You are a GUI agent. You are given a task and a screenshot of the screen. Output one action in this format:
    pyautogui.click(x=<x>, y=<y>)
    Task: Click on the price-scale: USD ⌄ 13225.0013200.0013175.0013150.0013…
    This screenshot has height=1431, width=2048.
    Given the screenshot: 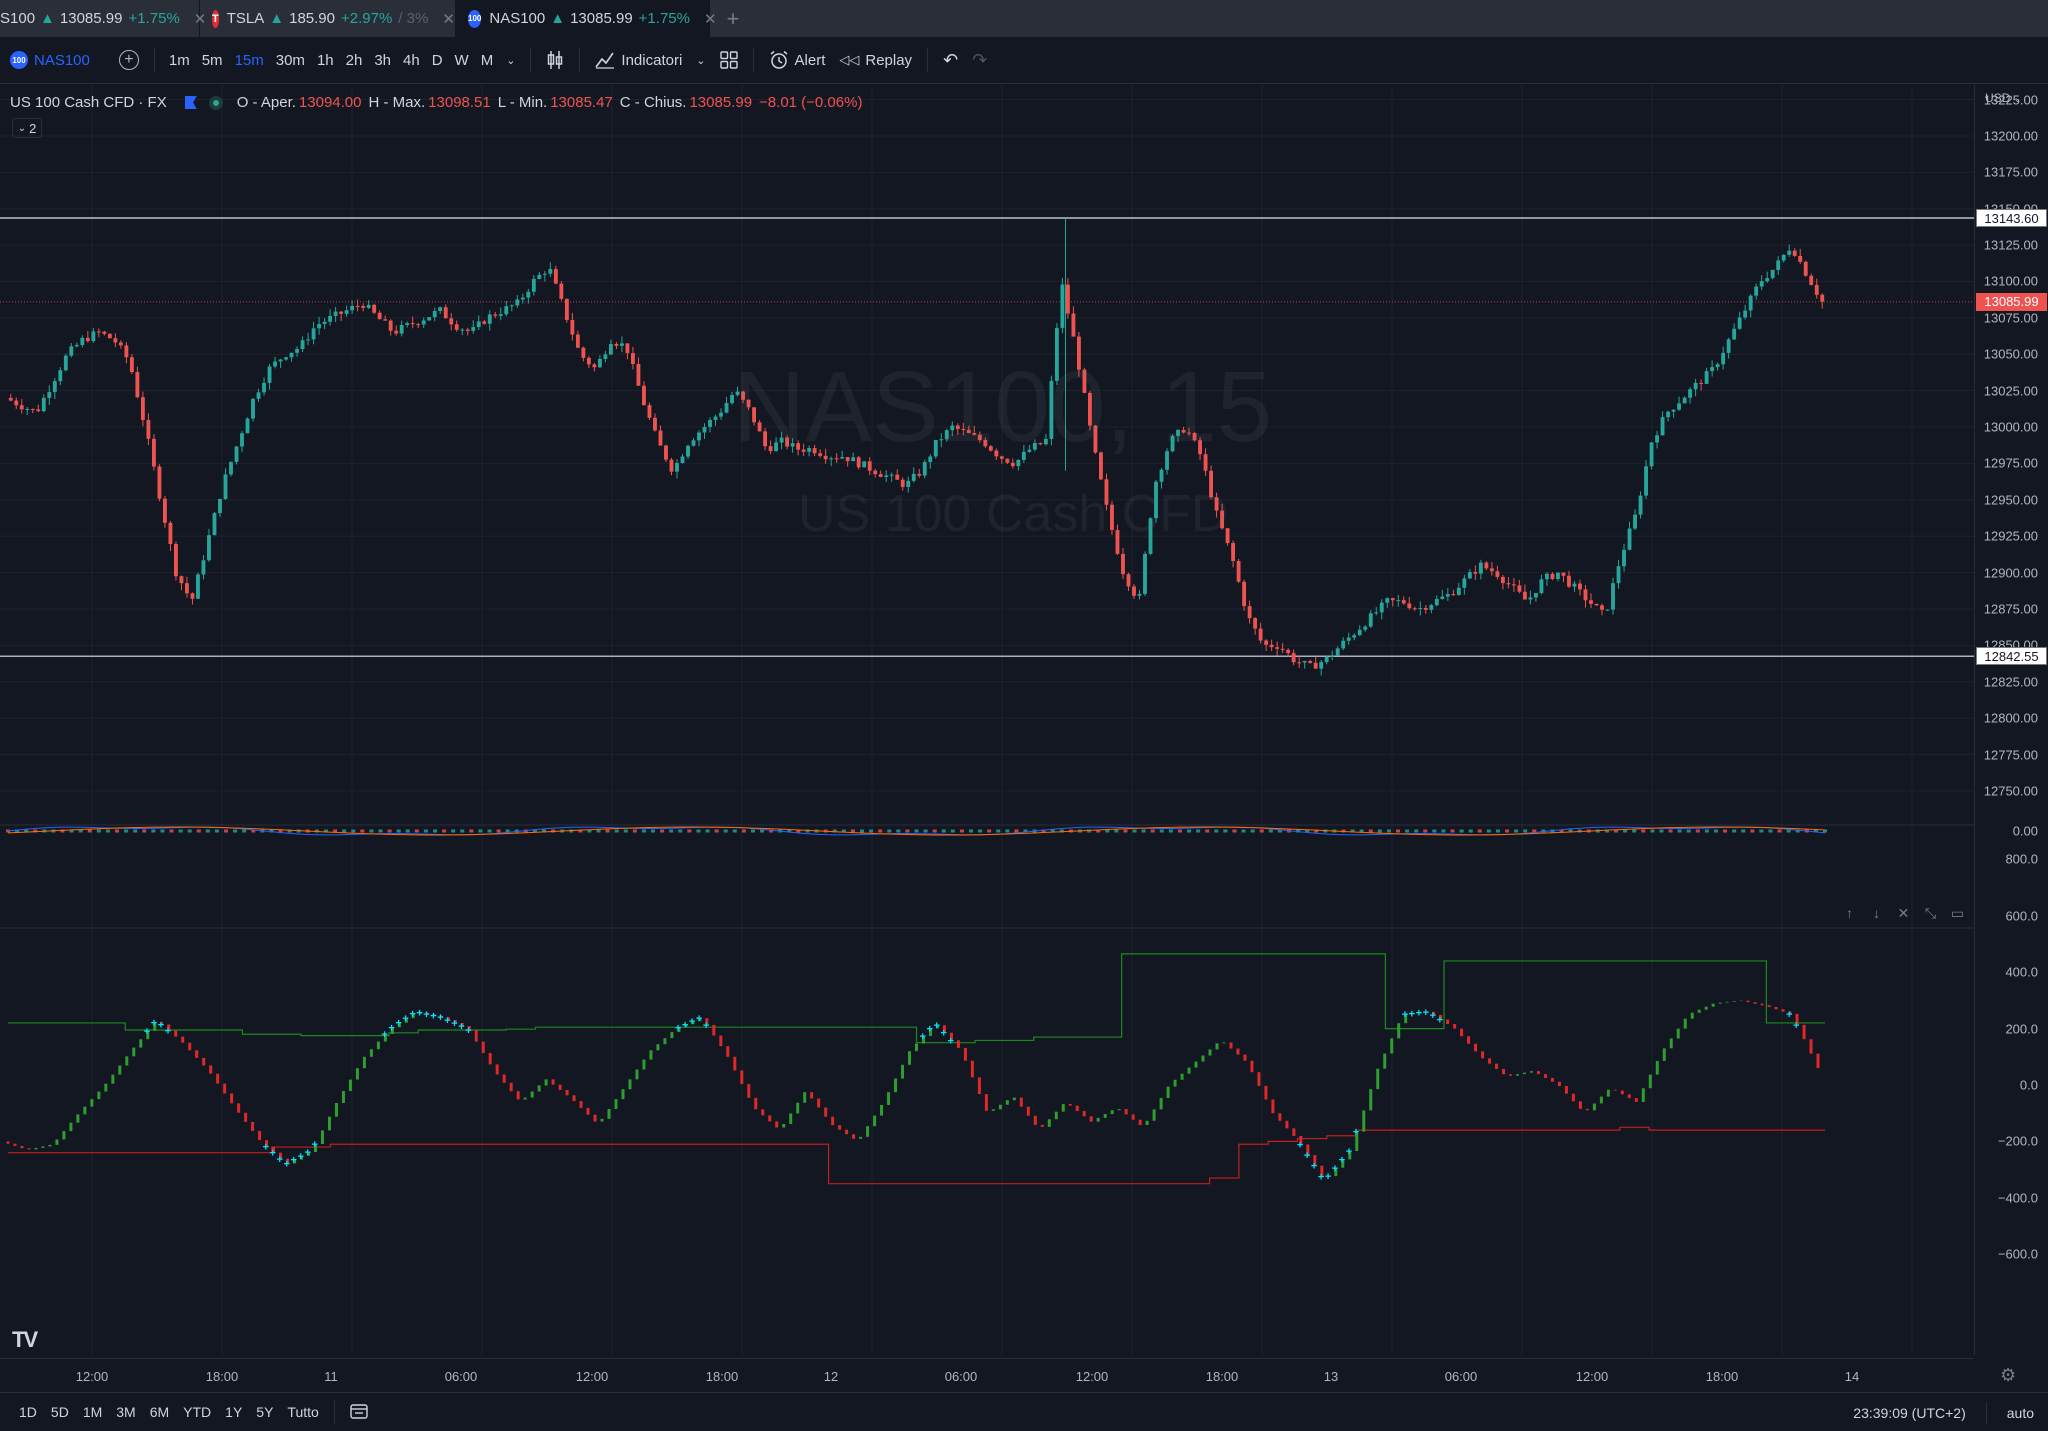 What is the action you would take?
    pyautogui.click(x=2011, y=720)
    